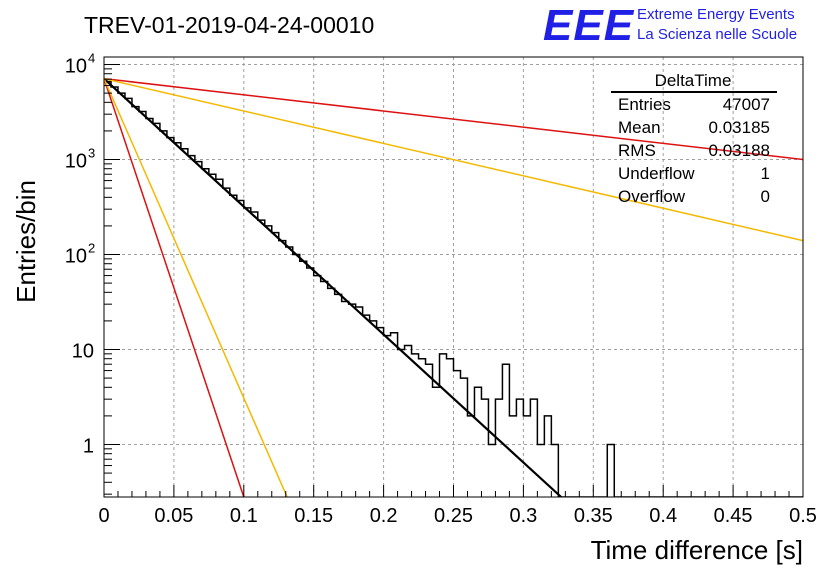  What do you see at coordinates (716, 14) in the screenshot?
I see `logo-line-1: Extreme Energy Events` at bounding box center [716, 14].